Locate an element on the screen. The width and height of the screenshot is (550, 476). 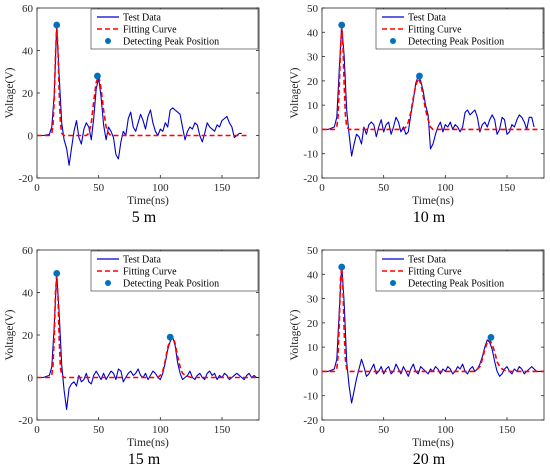
panel-caption: 15 m is located at coordinates (144, 459).